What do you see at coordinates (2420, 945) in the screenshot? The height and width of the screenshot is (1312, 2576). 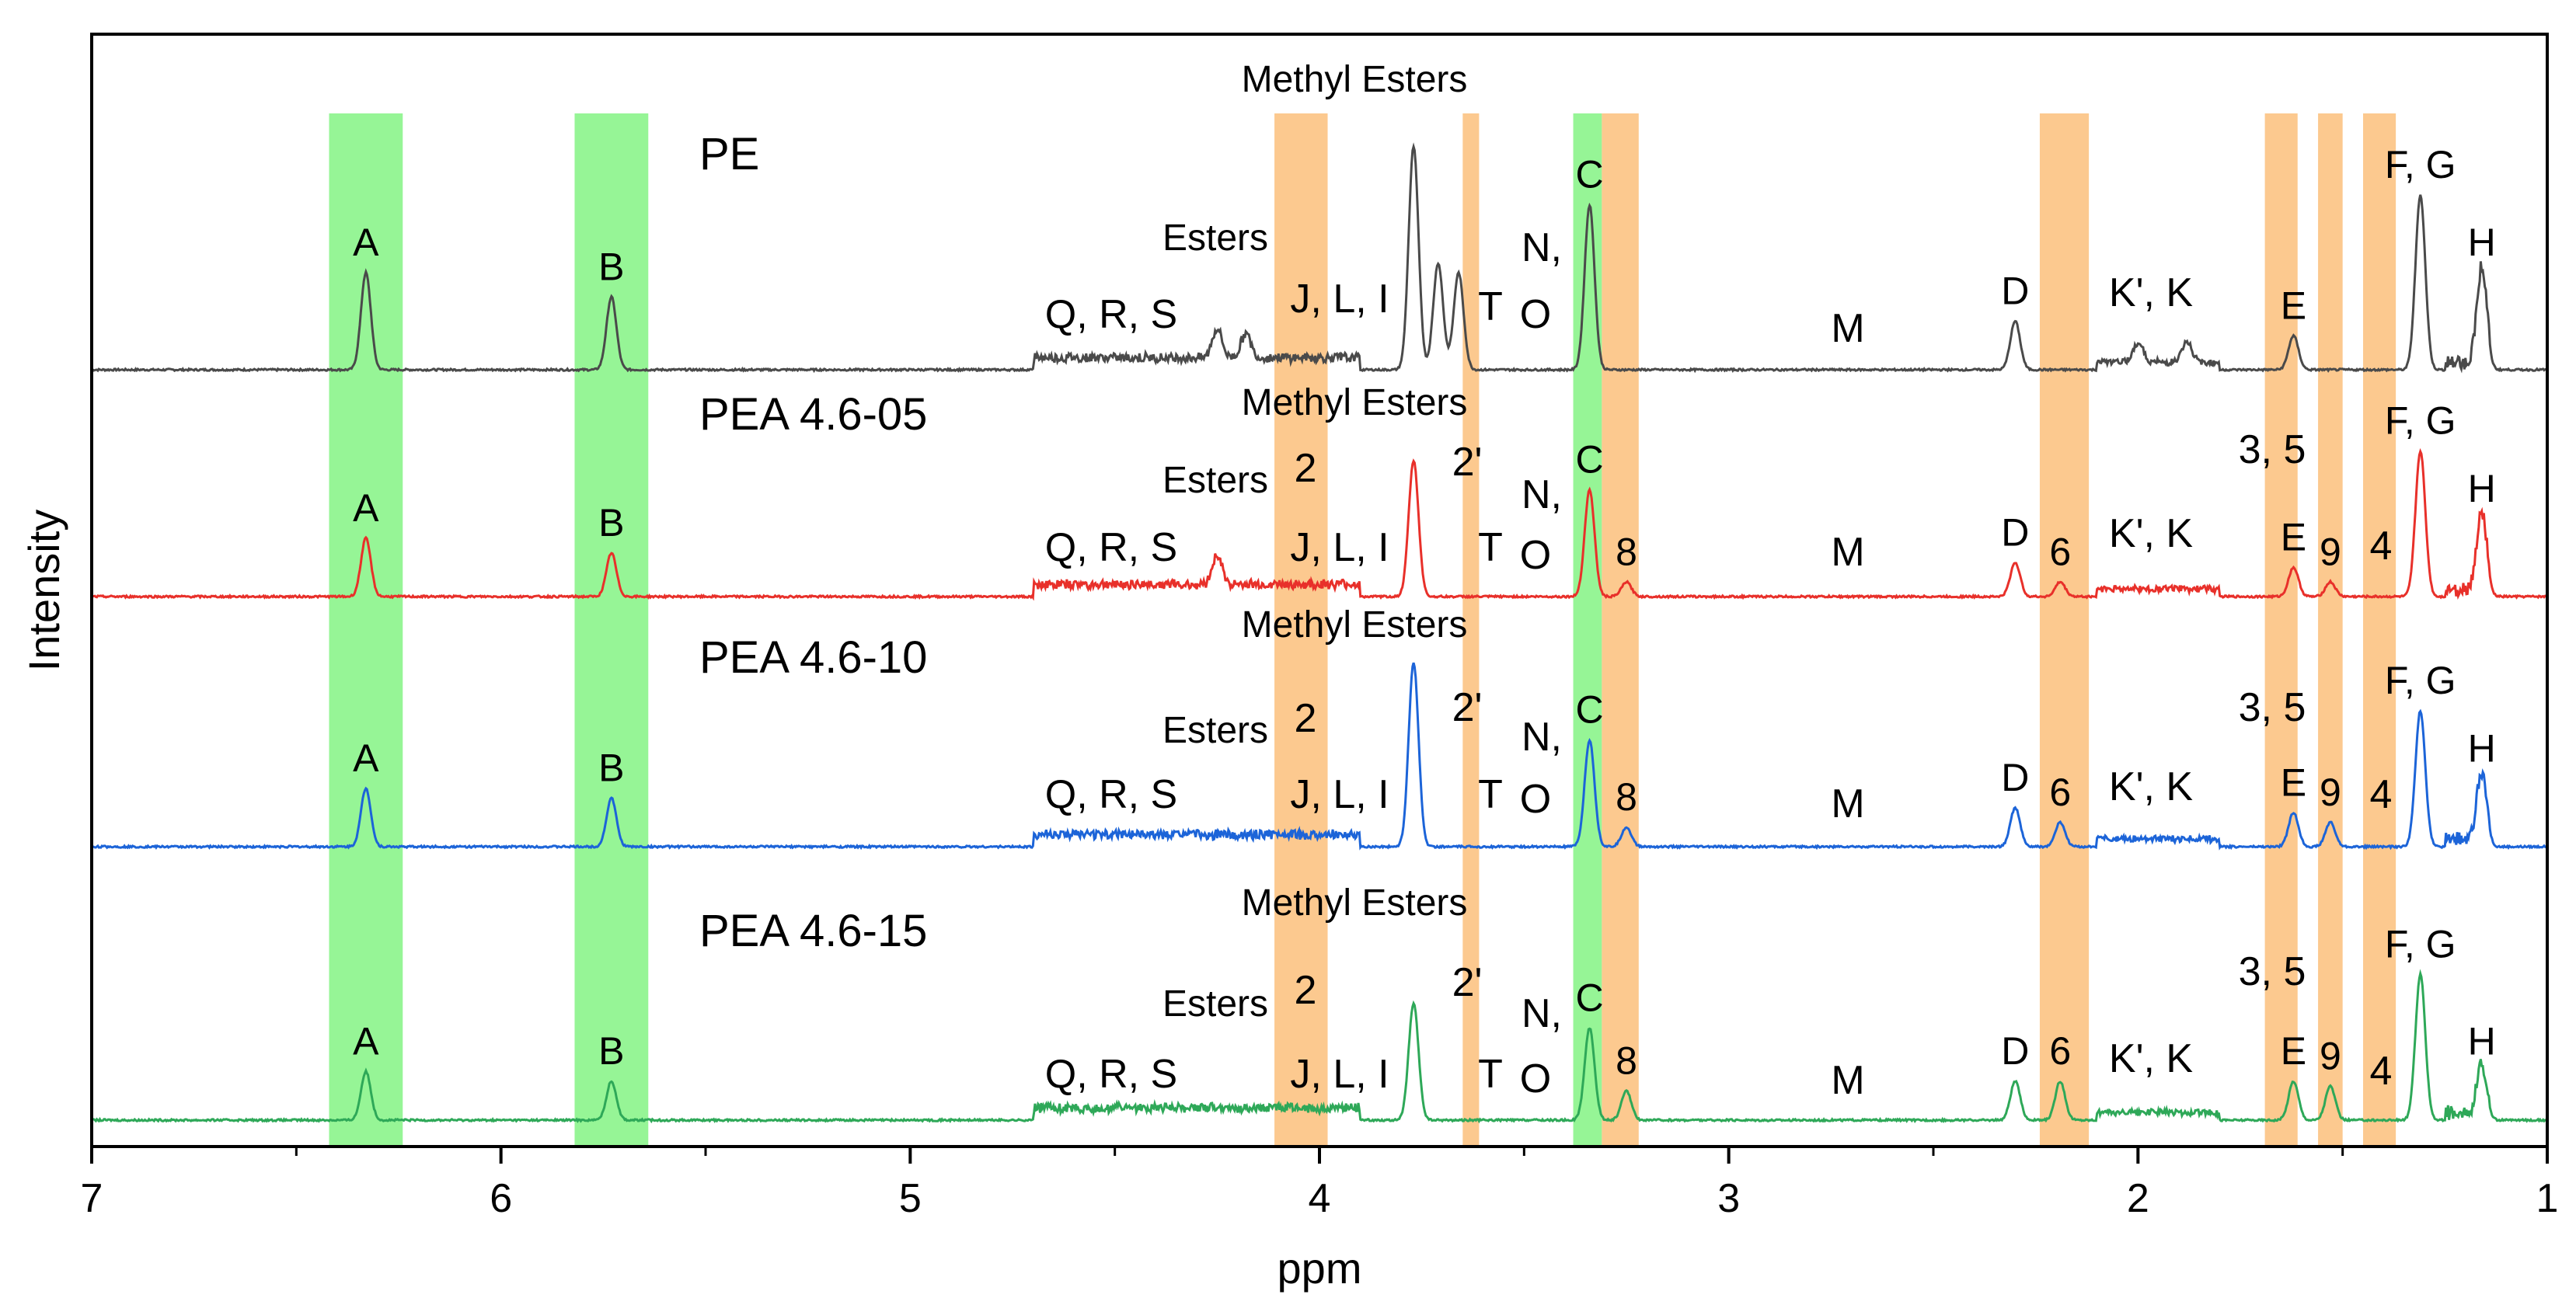 I see `peak-label-f-g-pea-4-6-15: F, G` at bounding box center [2420, 945].